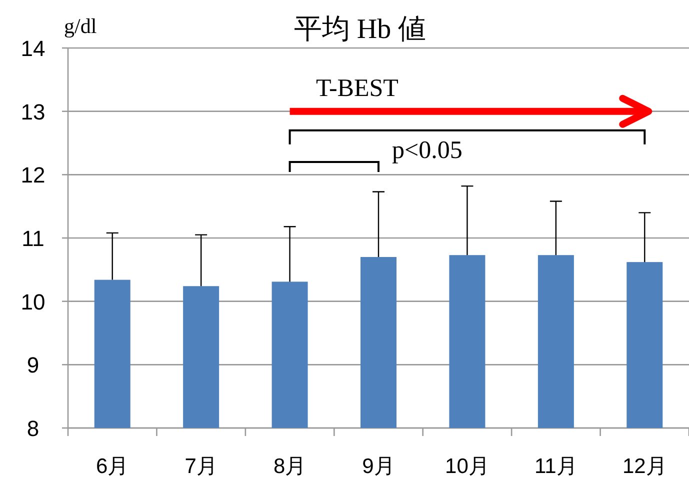 This screenshot has width=689, height=477. What do you see at coordinates (467, 466) in the screenshot?
I see `x-tick-label: 10月` at bounding box center [467, 466].